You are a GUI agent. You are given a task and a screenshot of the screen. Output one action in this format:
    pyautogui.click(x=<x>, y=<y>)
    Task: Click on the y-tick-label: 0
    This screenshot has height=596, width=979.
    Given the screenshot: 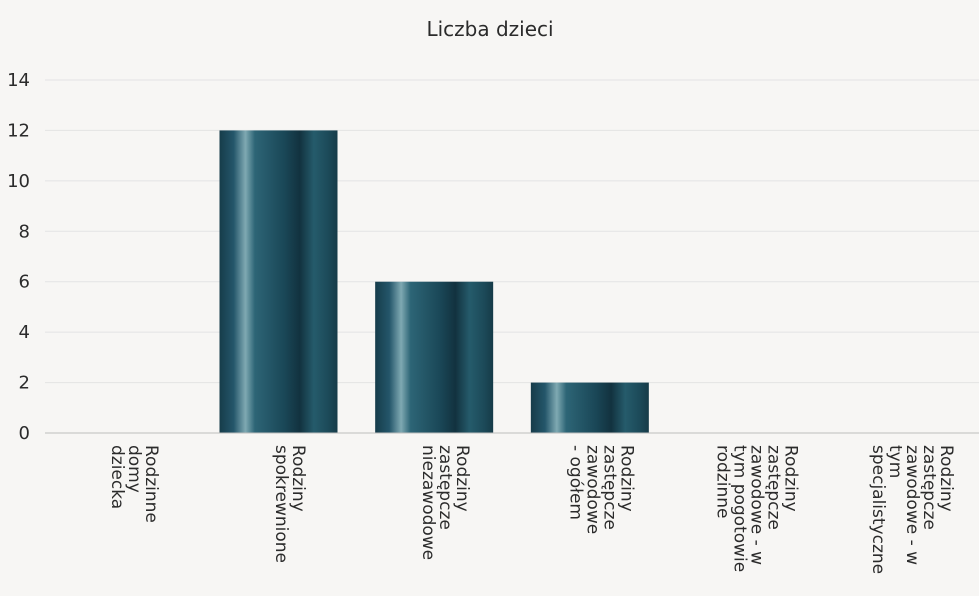 What is the action you would take?
    pyautogui.click(x=24, y=433)
    